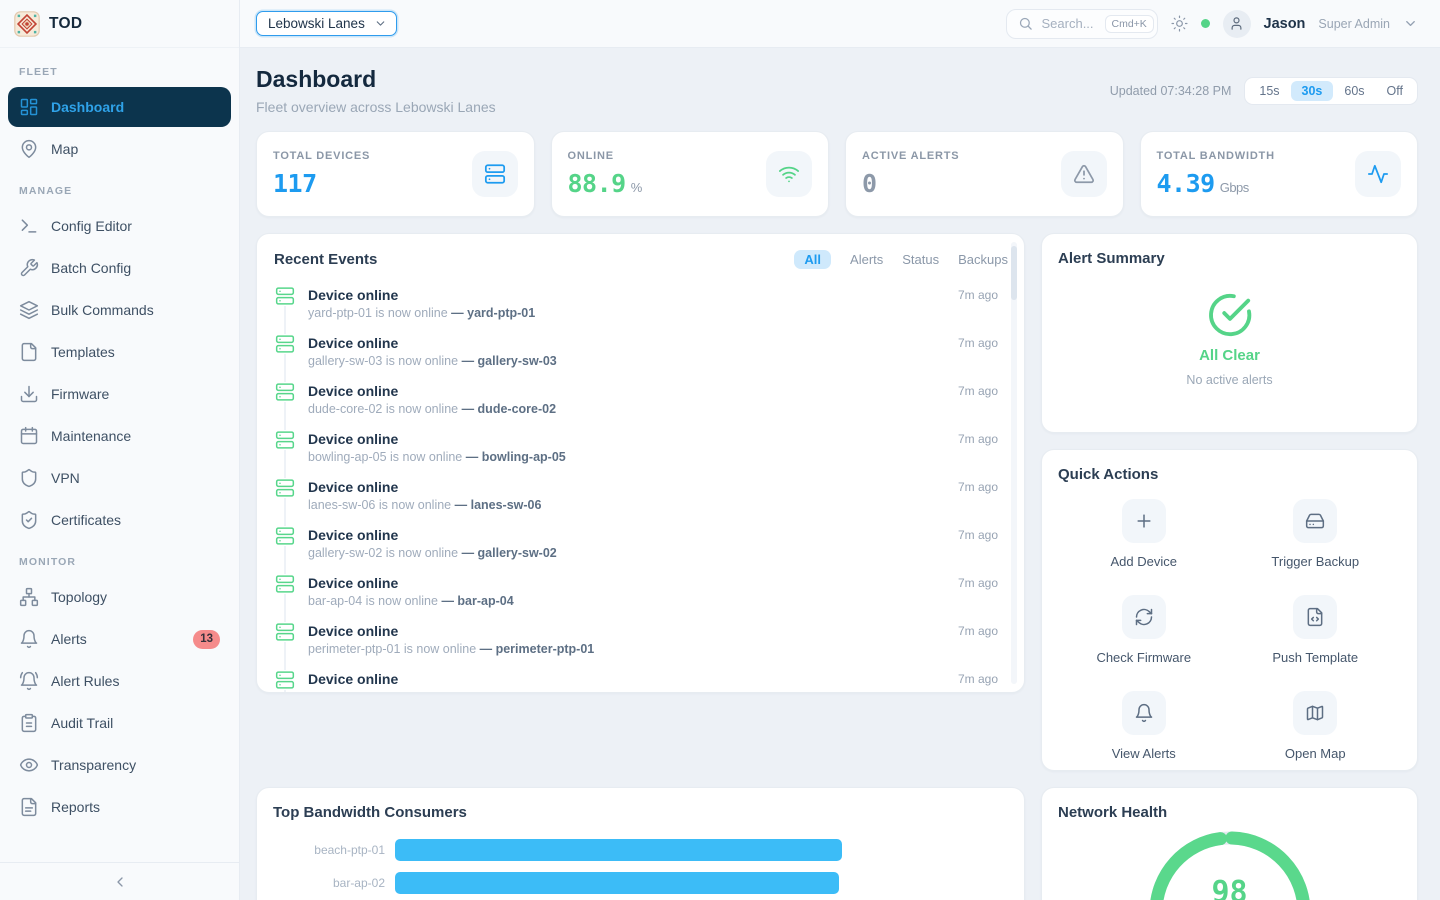 This screenshot has height=900, width=1440. Describe the element at coordinates (119, 597) in the screenshot. I see `sidebar-item-topology: Topology` at that location.